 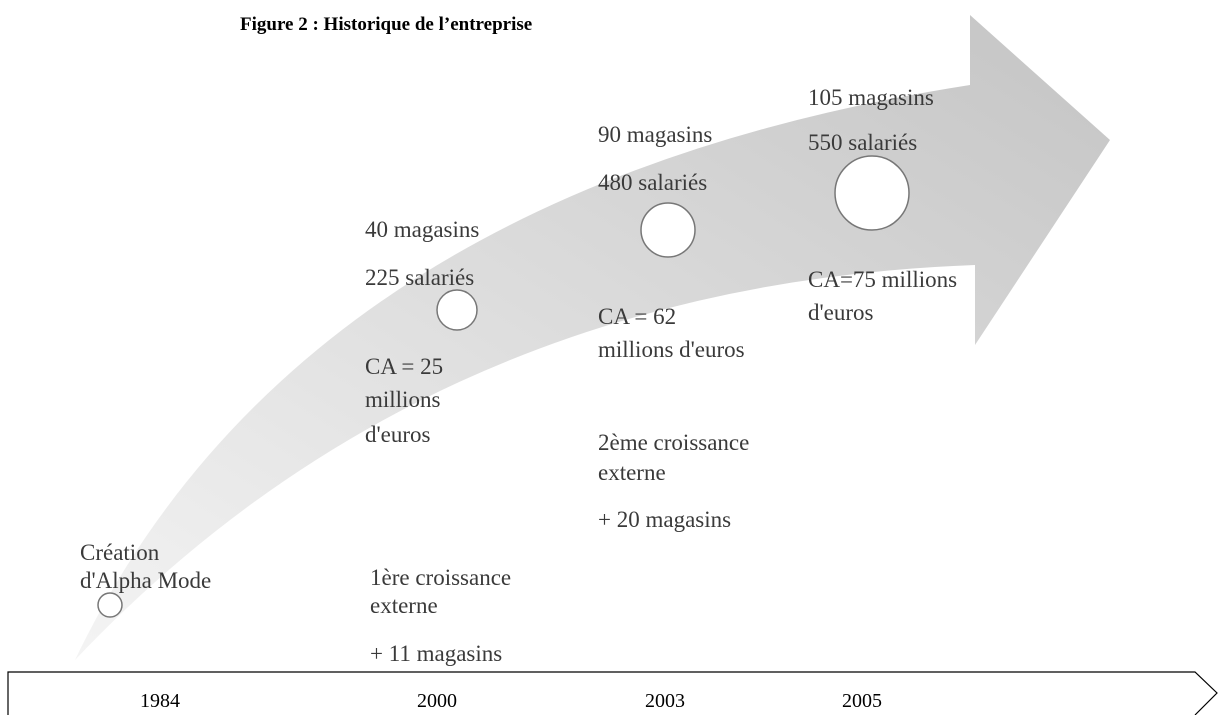 I want to click on title: Figure 2 : Historique de l’entreprise, so click(x=386, y=24).